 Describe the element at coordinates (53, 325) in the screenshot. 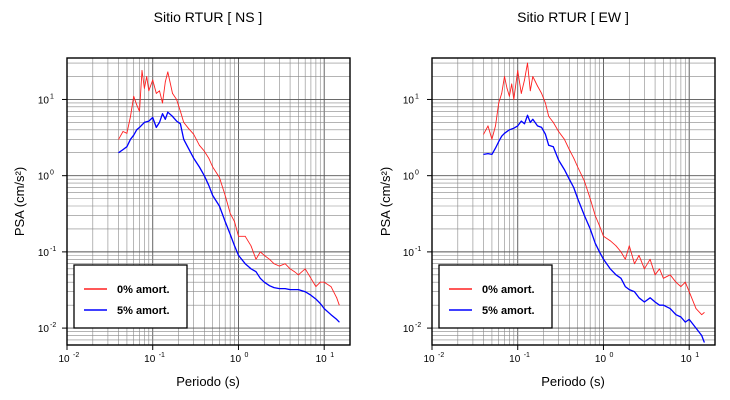

I see `y-tick-exponent: -2` at that location.